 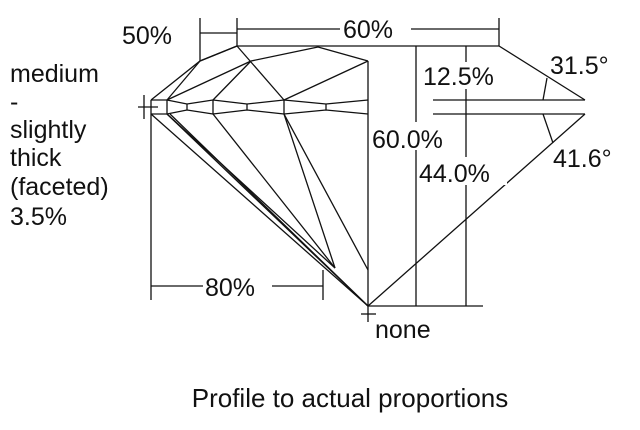 What do you see at coordinates (403, 330) in the screenshot?
I see `culet-label: none` at bounding box center [403, 330].